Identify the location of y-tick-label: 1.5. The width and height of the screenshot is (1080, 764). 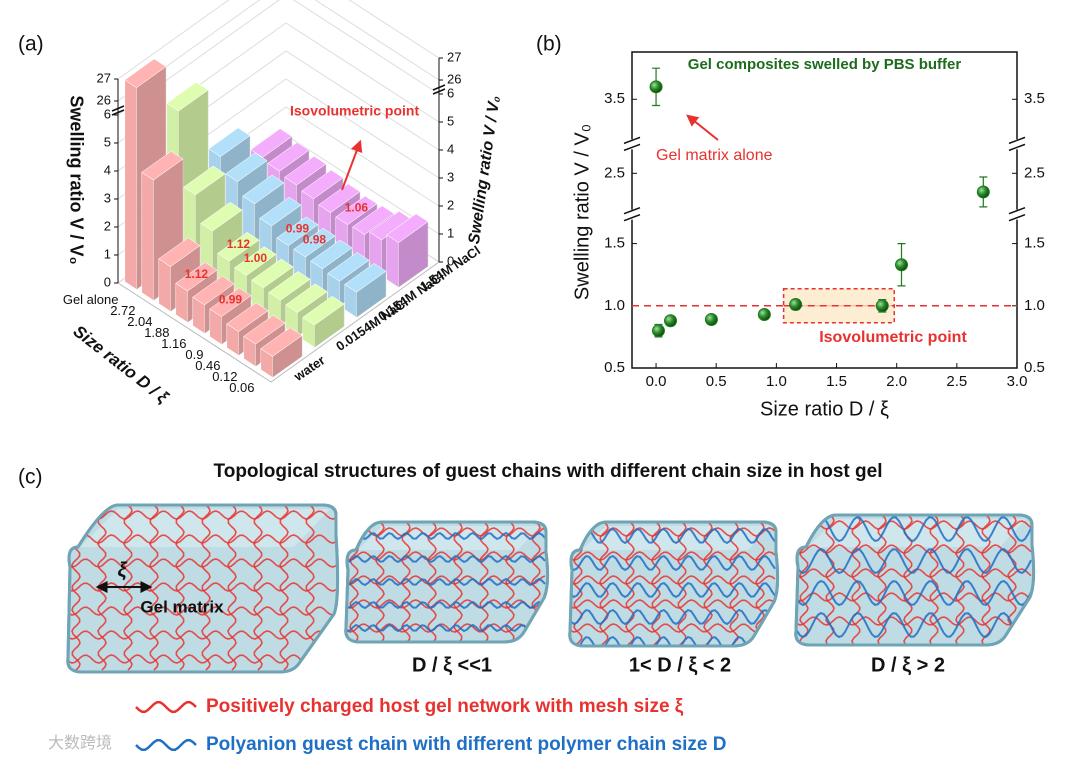
(614, 243).